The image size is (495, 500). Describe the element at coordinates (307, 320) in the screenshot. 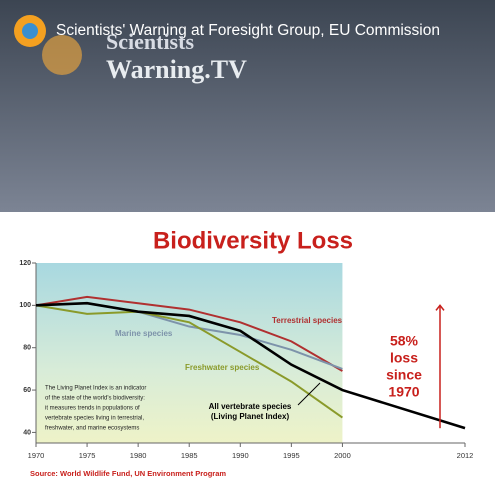

I see `series-label: Terrestrial species` at that location.